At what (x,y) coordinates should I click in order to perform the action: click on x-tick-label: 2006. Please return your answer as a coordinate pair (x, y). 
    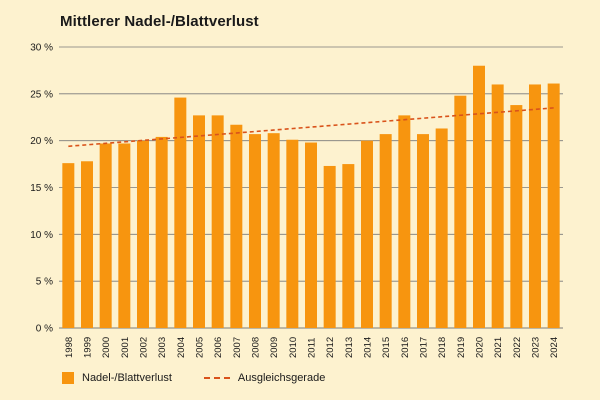
    Looking at the image, I should click on (218, 347).